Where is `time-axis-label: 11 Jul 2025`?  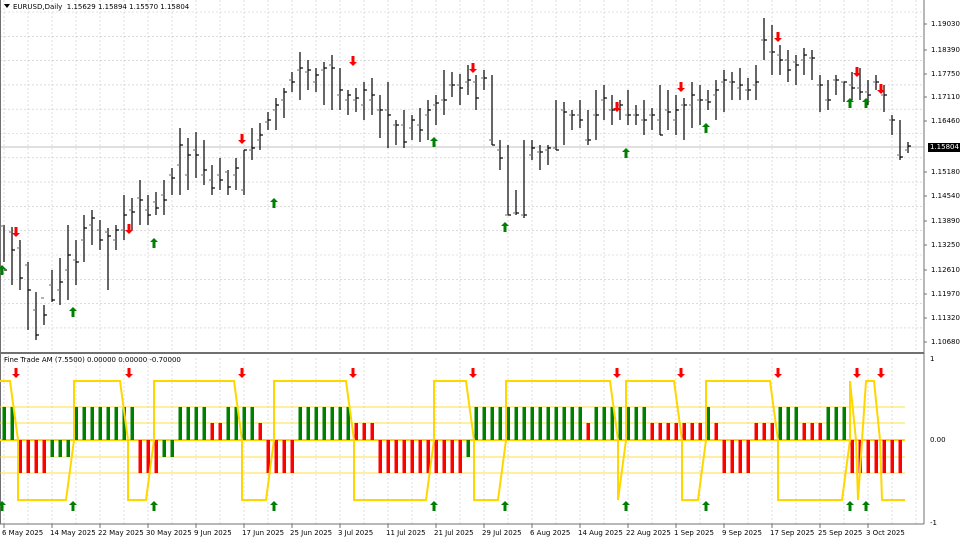 time-axis-label: 11 Jul 2025 is located at coordinates (406, 533).